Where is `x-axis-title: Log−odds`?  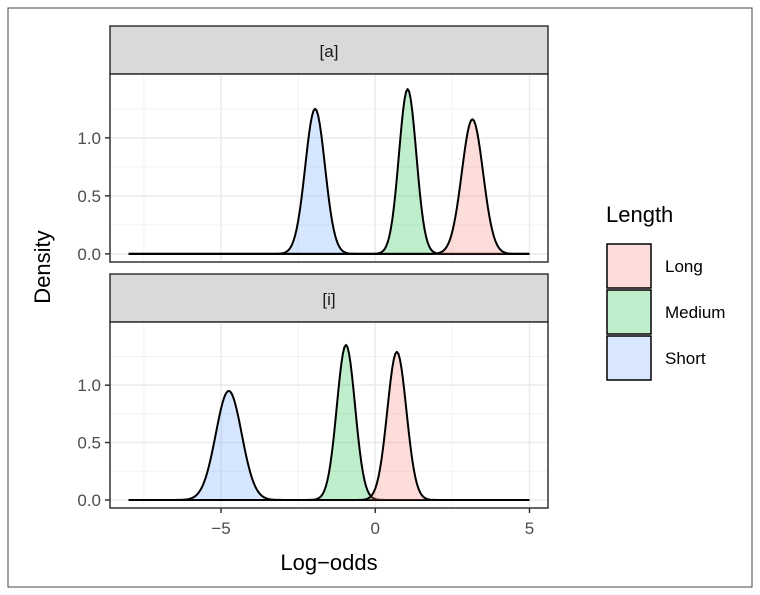
x-axis-title: Log−odds is located at coordinates (328, 562).